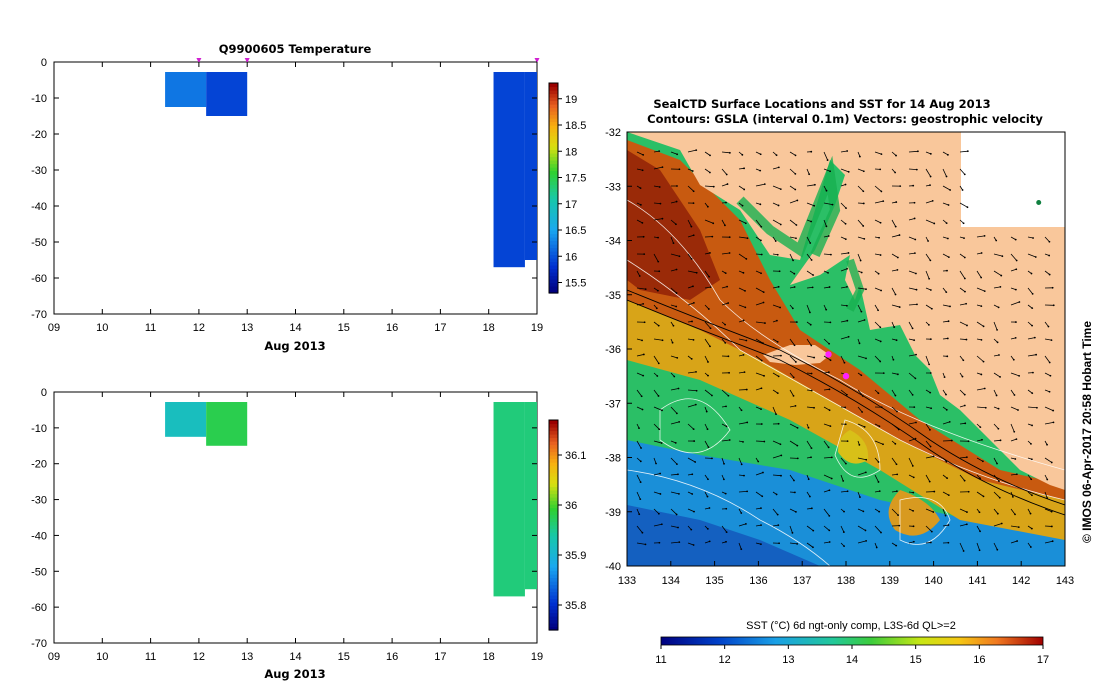  What do you see at coordinates (102, 657) in the screenshot?
I see `x-tick-label: 10` at bounding box center [102, 657].